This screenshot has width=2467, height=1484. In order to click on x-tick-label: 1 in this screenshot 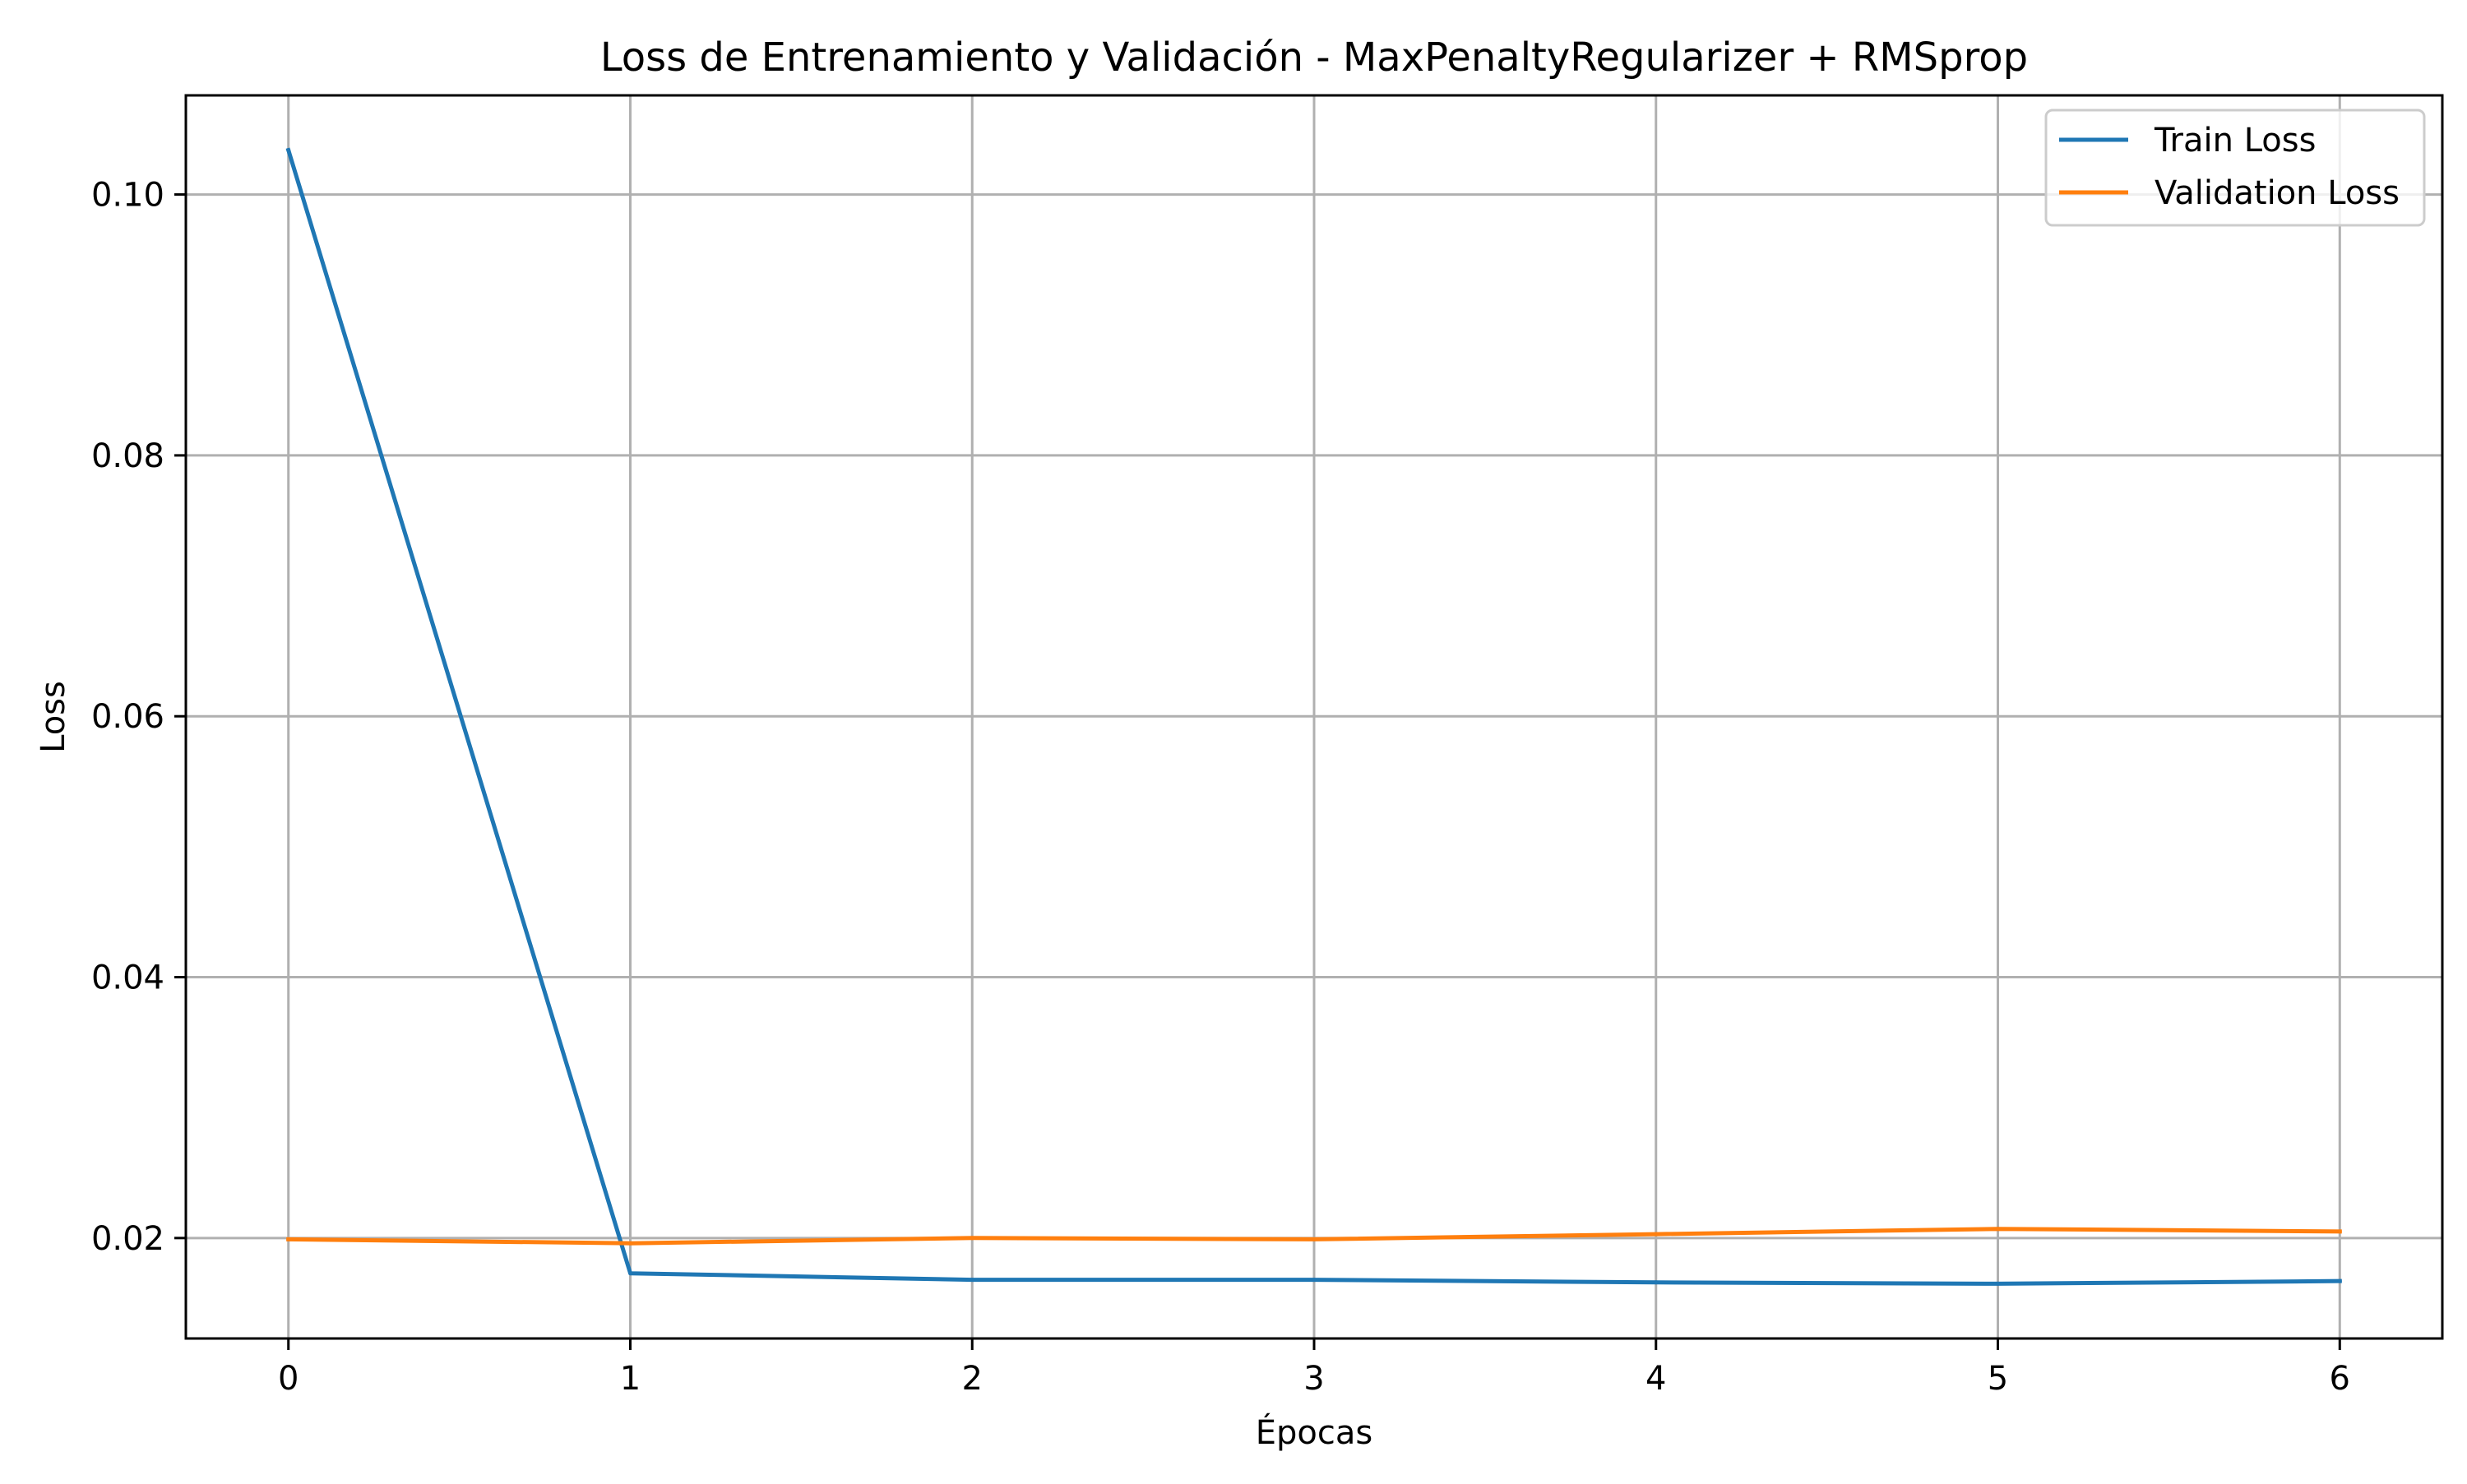, I will do `click(630, 1379)`.